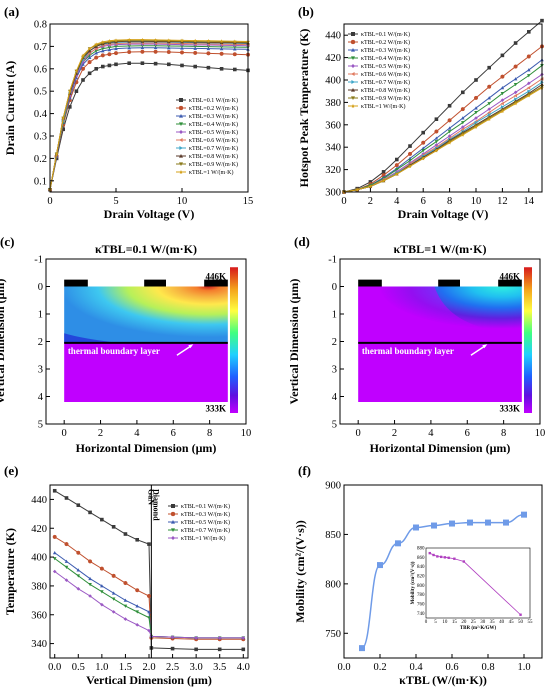 This screenshot has height=688, width=550. I want to click on panel-c-min-label: 333K, so click(215, 409).